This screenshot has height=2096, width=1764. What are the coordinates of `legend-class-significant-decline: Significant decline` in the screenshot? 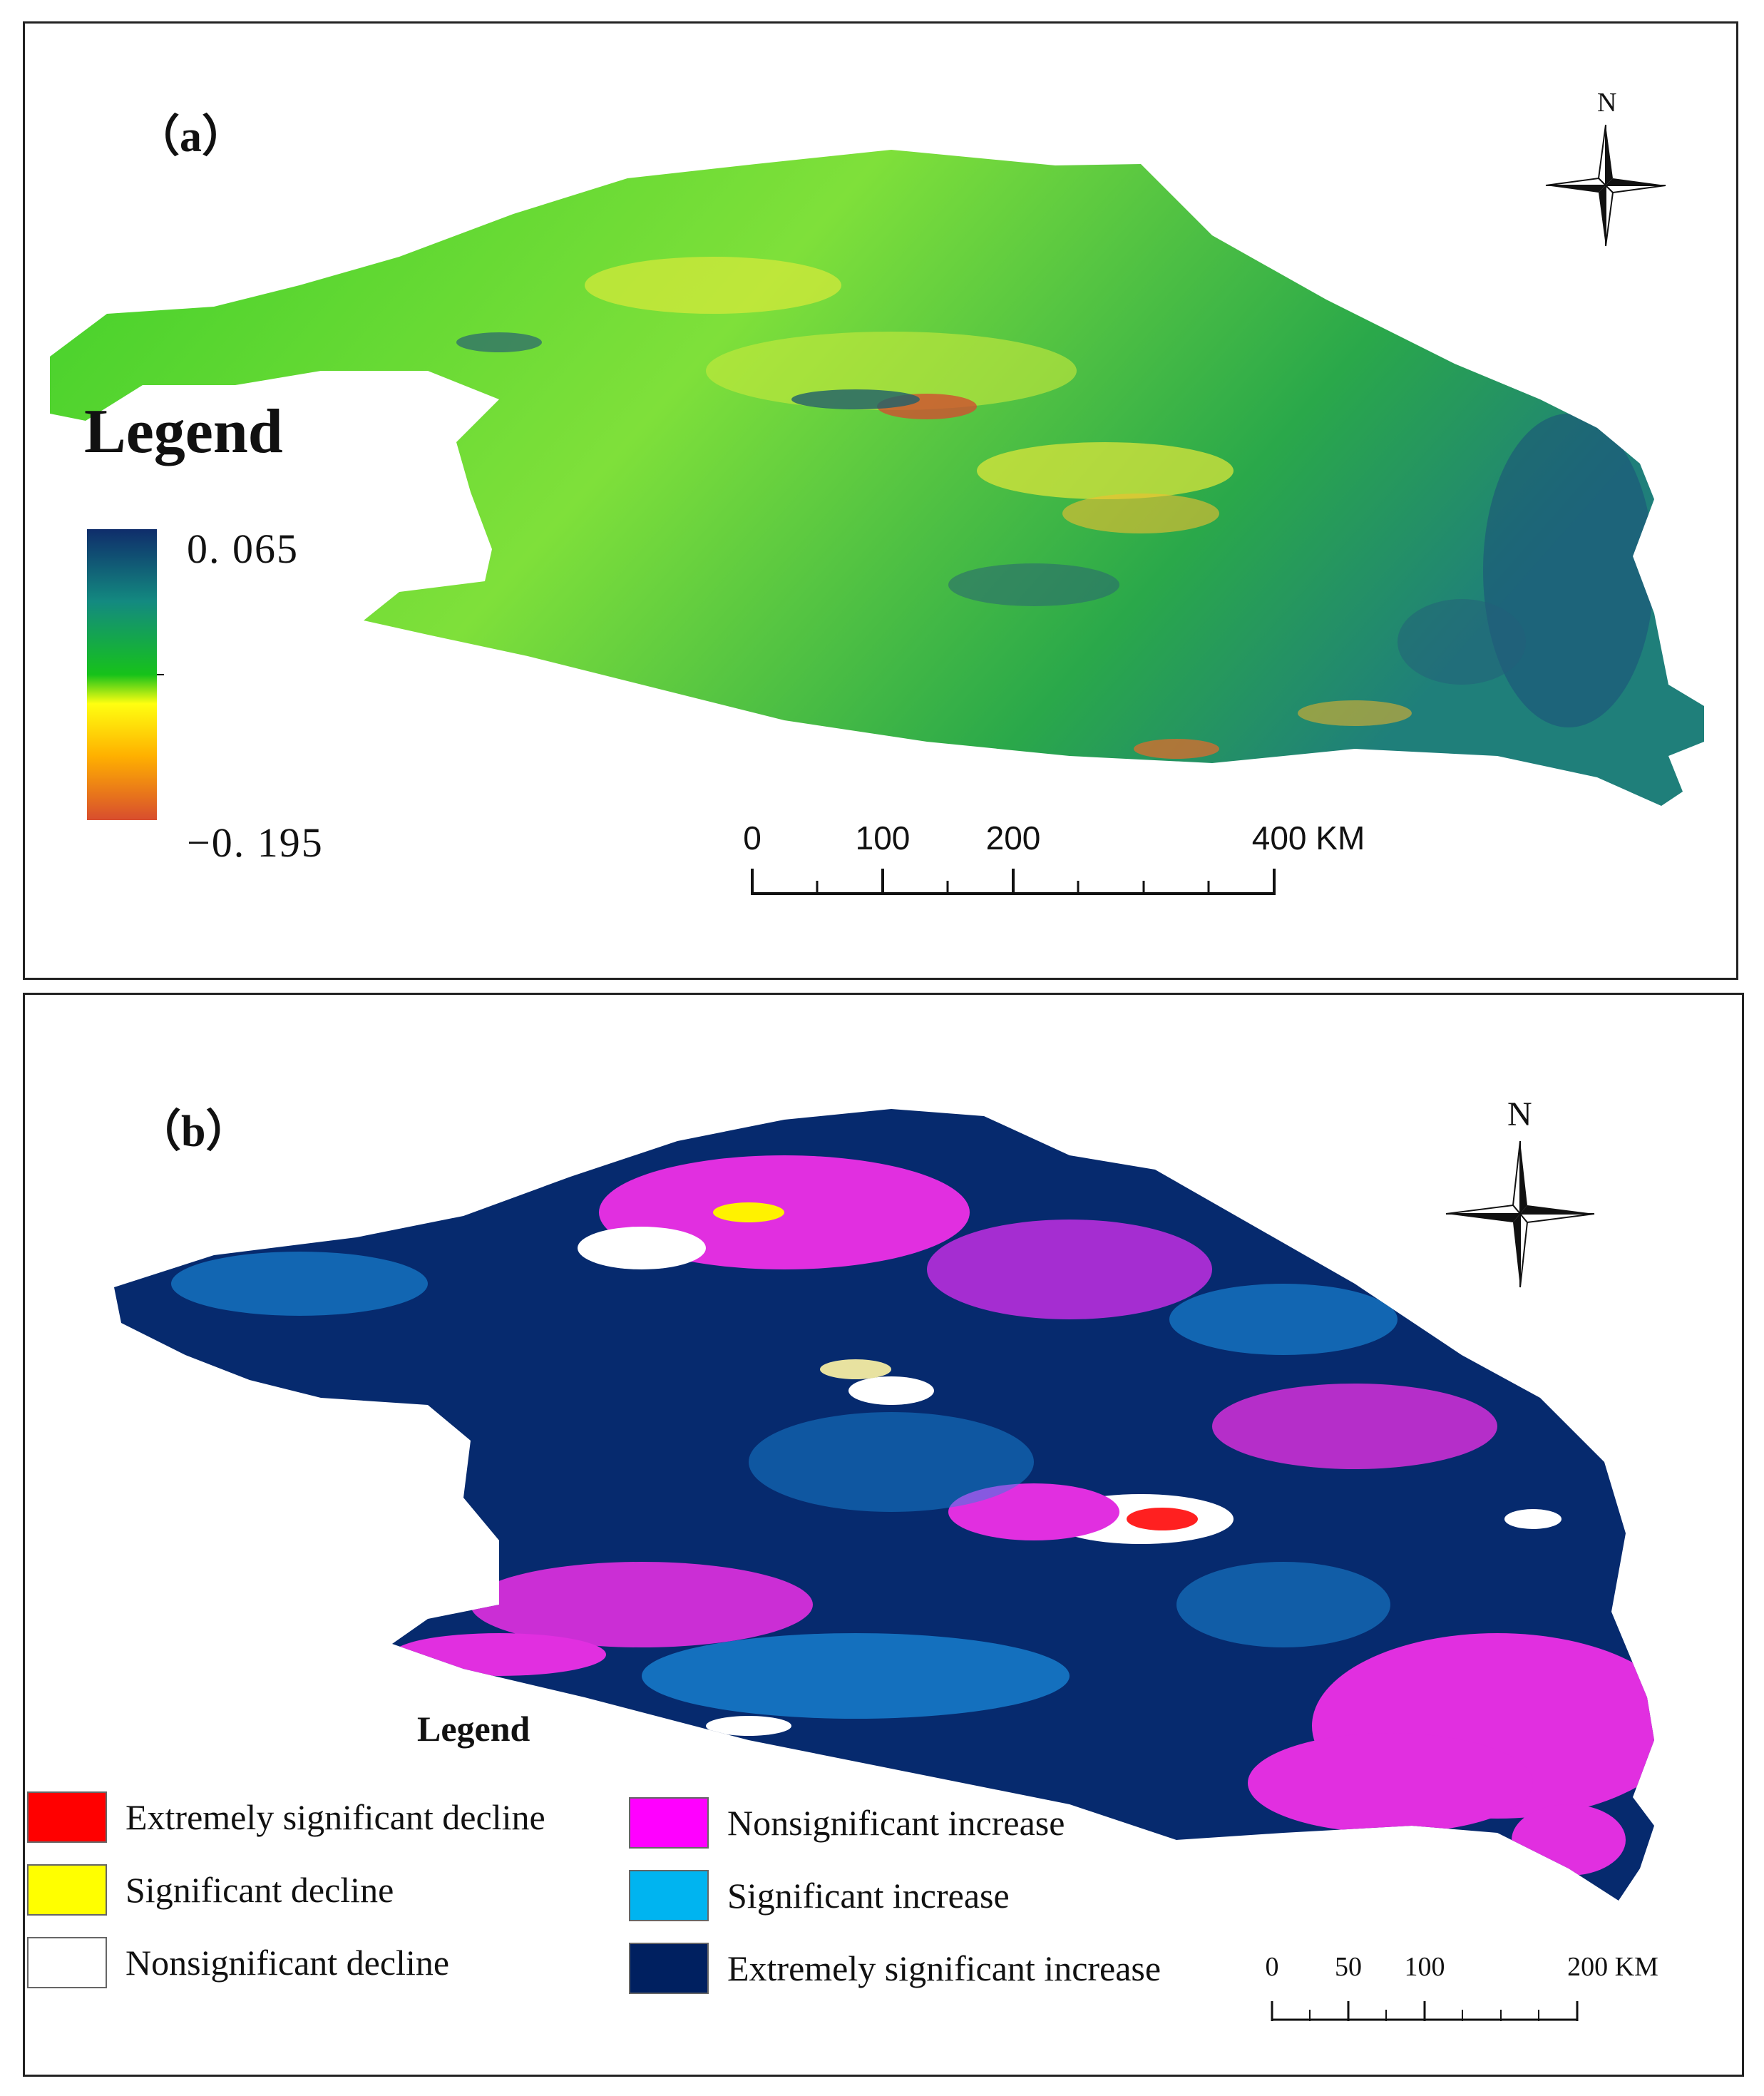 It's located at (210, 1890).